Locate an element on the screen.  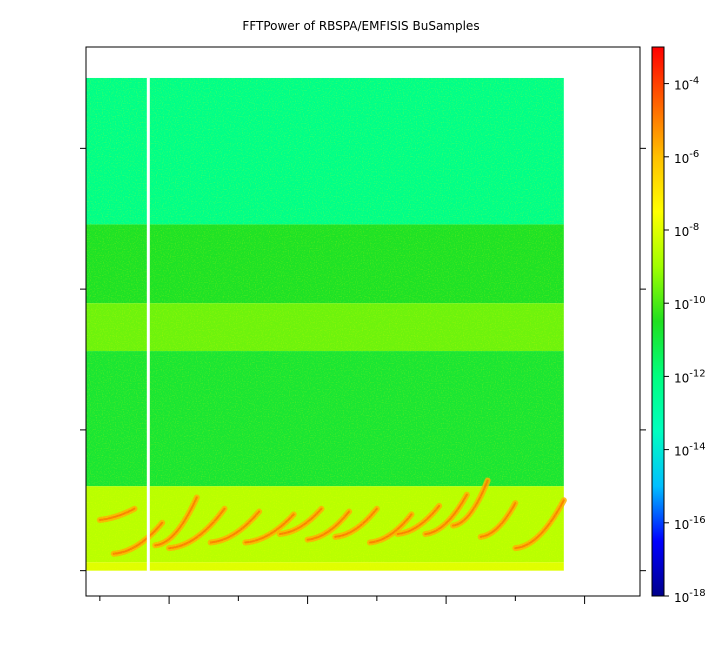
colorbar-tick-exponent-7: -18 is located at coordinates (697, 593).